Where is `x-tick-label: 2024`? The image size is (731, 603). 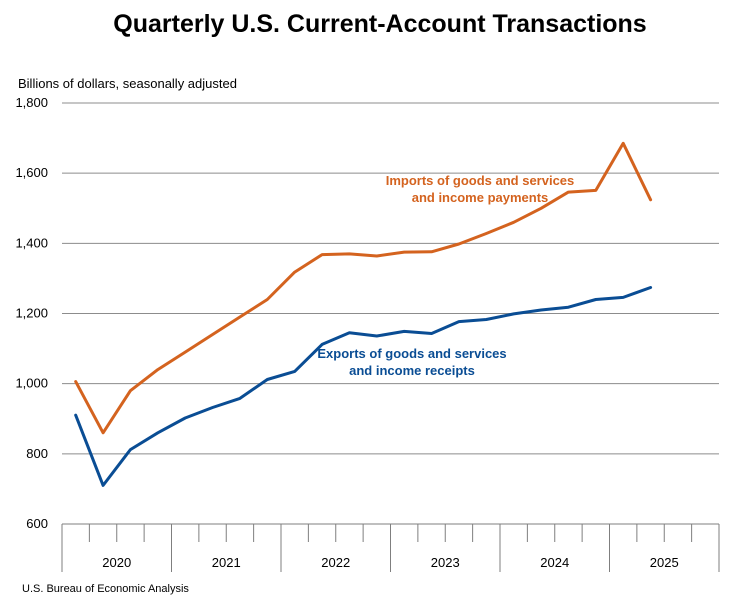 x-tick-label: 2024 is located at coordinates (554, 562).